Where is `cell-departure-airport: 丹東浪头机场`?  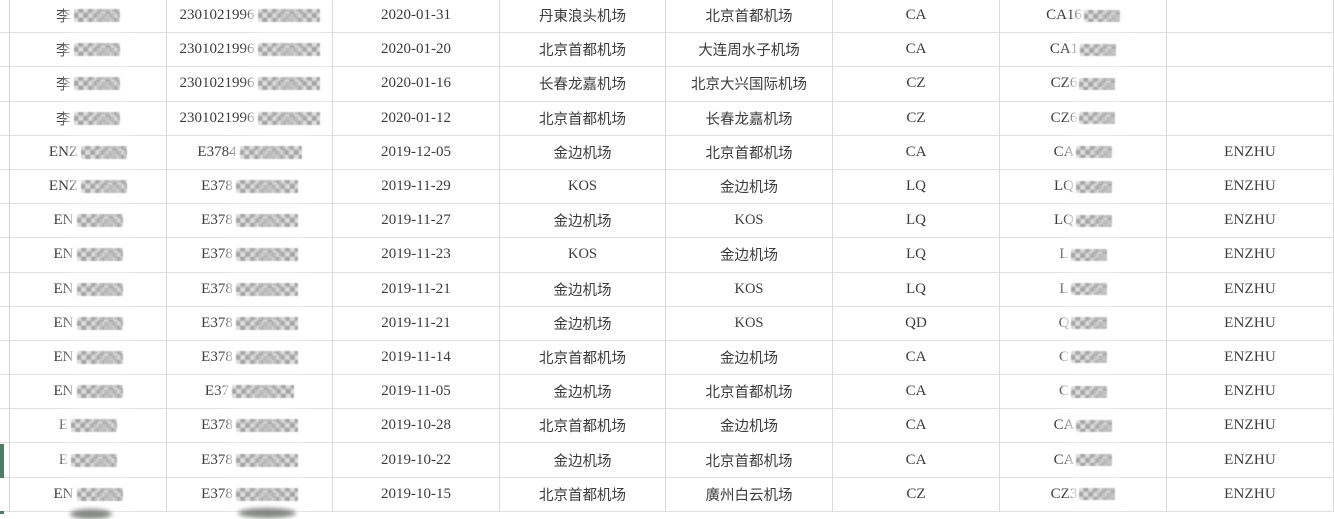 cell-departure-airport: 丹東浪头机场 is located at coordinates (583, 17).